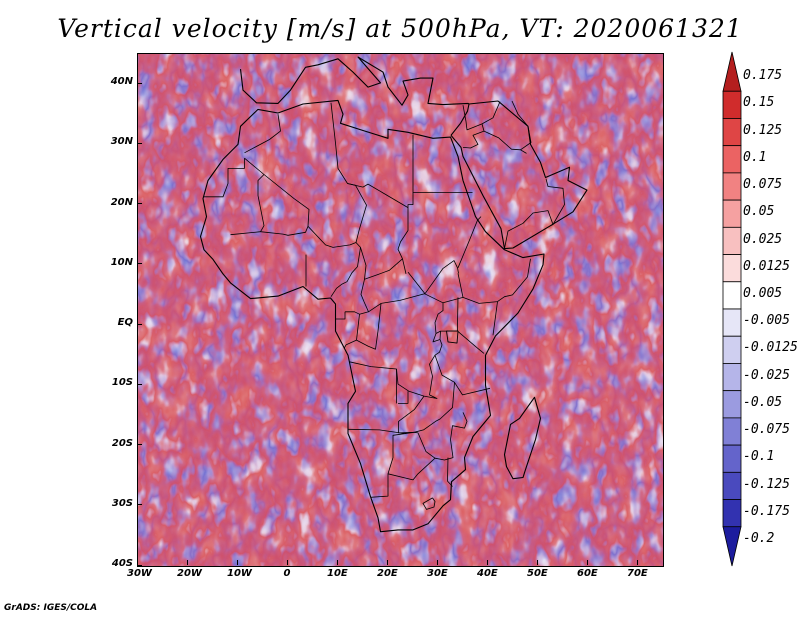 The image size is (800, 618). I want to click on lat-tick-label: 30N, so click(121, 142).